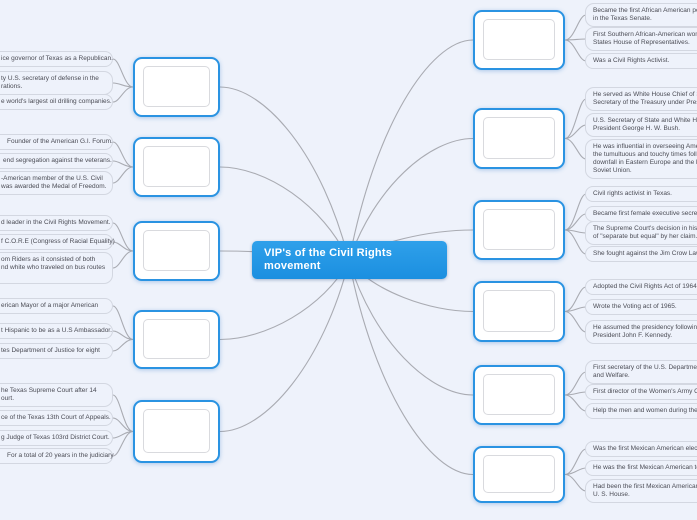 This screenshot has width=697, height=520. I want to click on fact-leaf: f C.O.R.E (Congress of Racial Equality), so click(57, 242).